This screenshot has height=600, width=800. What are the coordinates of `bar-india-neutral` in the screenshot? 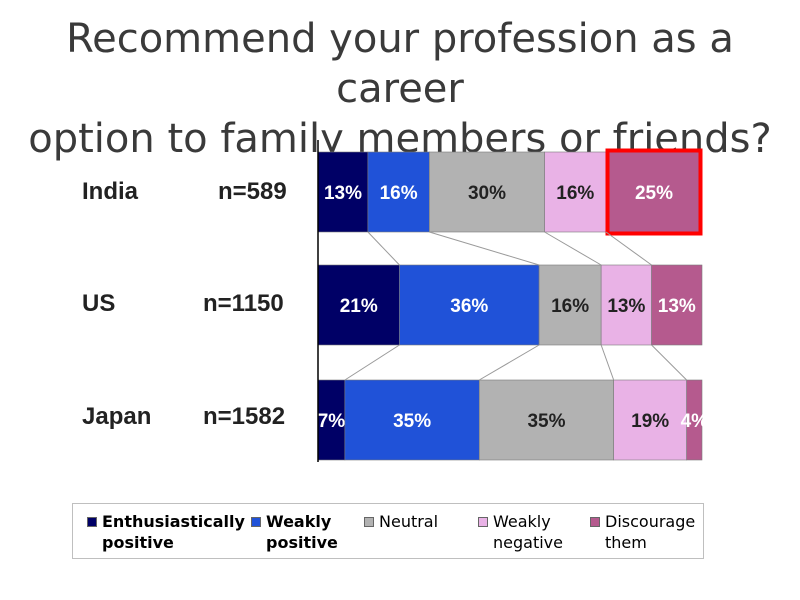 It's located at (487, 192).